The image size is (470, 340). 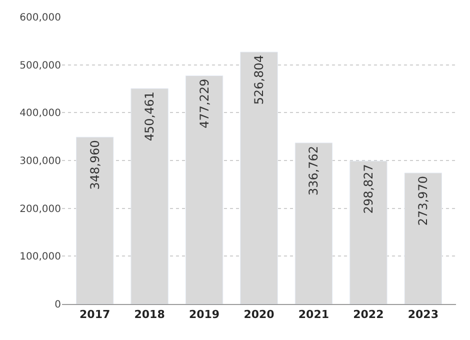 What do you see at coordinates (57, 305) in the screenshot?
I see `y-tick-label: 0` at bounding box center [57, 305].